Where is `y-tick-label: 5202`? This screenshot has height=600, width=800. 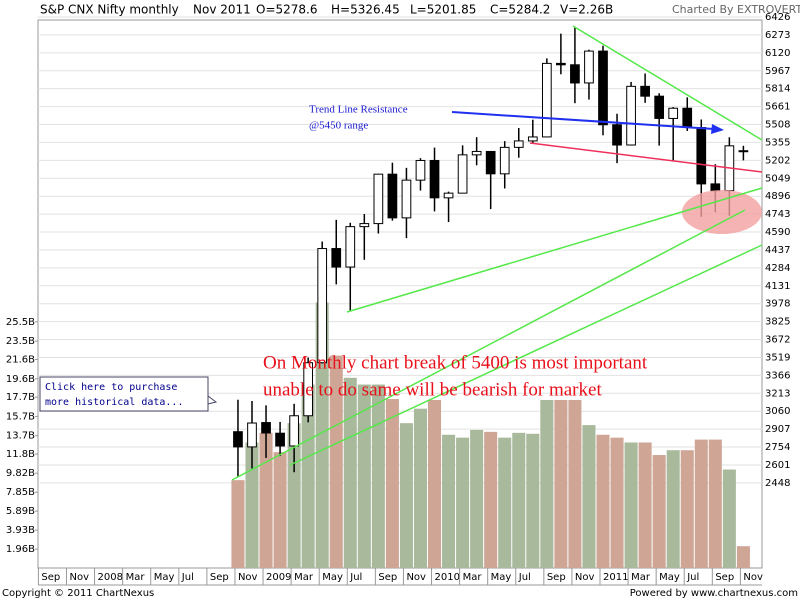 y-tick-label: 5202 is located at coordinates (777, 160).